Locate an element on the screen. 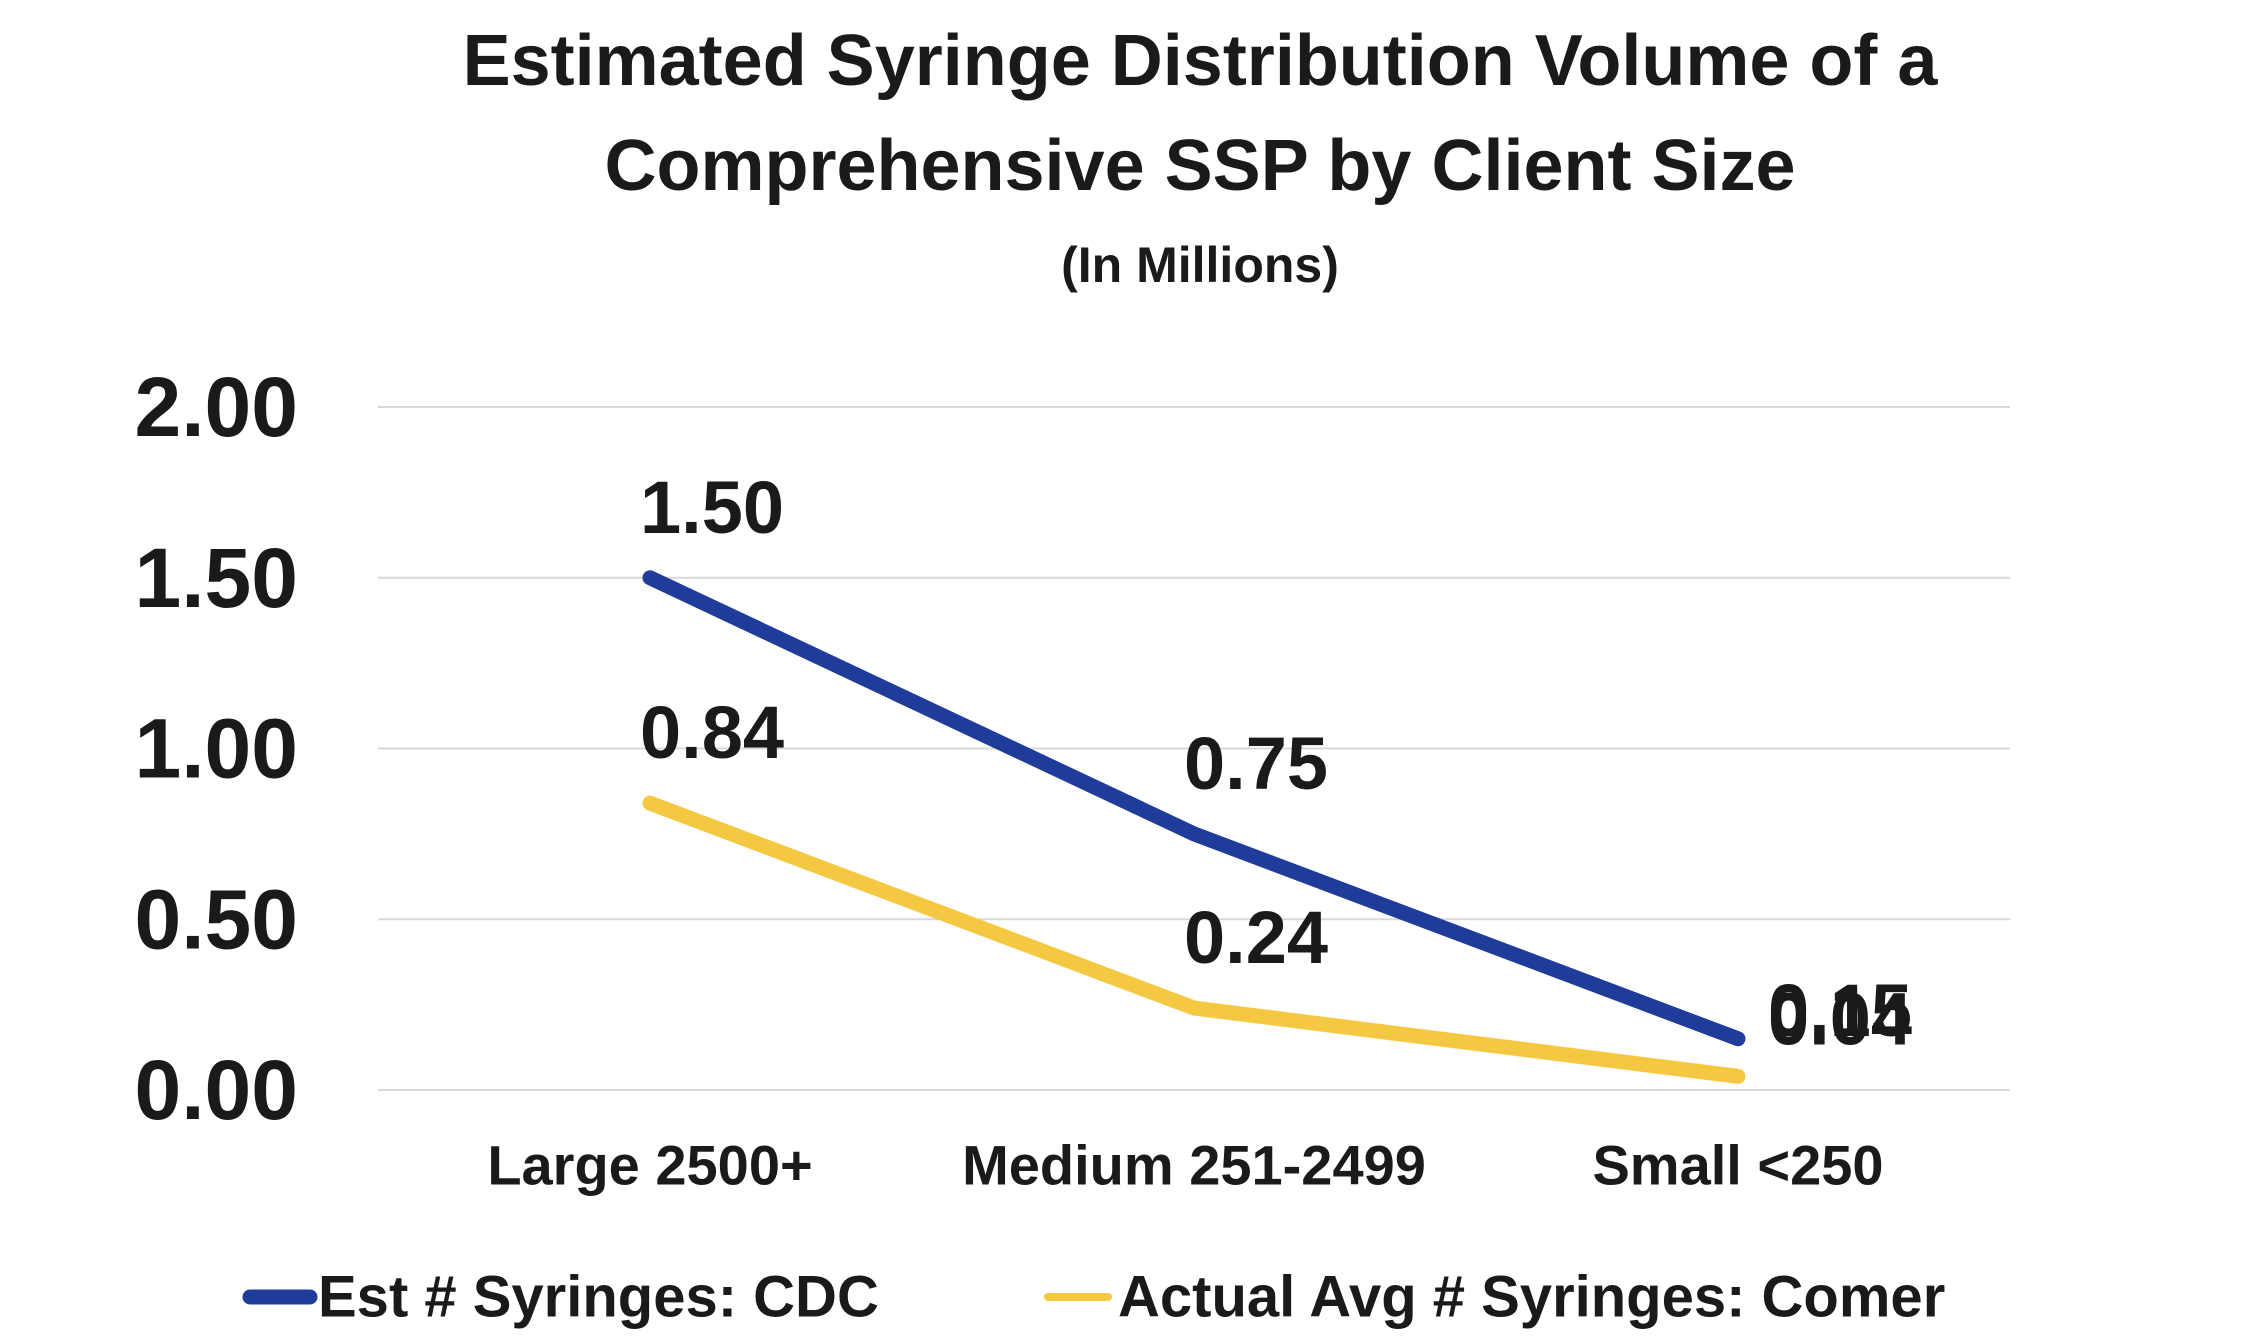 This screenshot has width=2258, height=1342. data-label: 0.04 is located at coordinates (1840, 1018).